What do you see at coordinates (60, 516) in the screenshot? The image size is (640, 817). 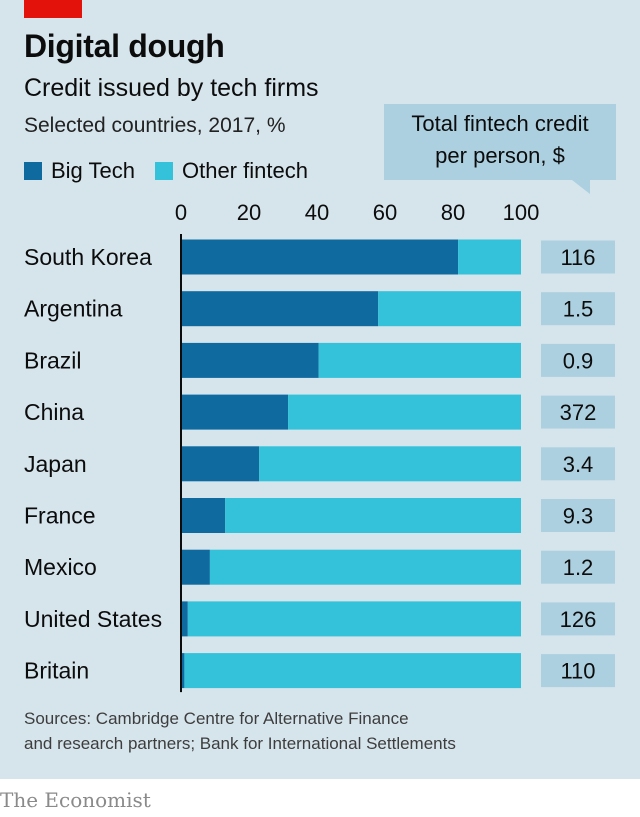 I see `category-label: France` at bounding box center [60, 516].